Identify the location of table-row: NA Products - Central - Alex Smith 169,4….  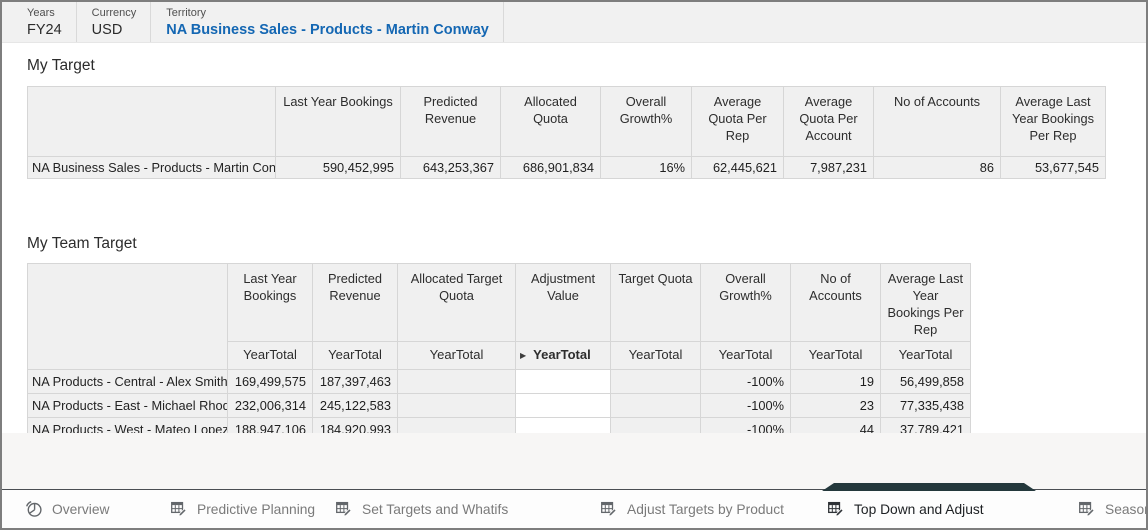
(499, 381).